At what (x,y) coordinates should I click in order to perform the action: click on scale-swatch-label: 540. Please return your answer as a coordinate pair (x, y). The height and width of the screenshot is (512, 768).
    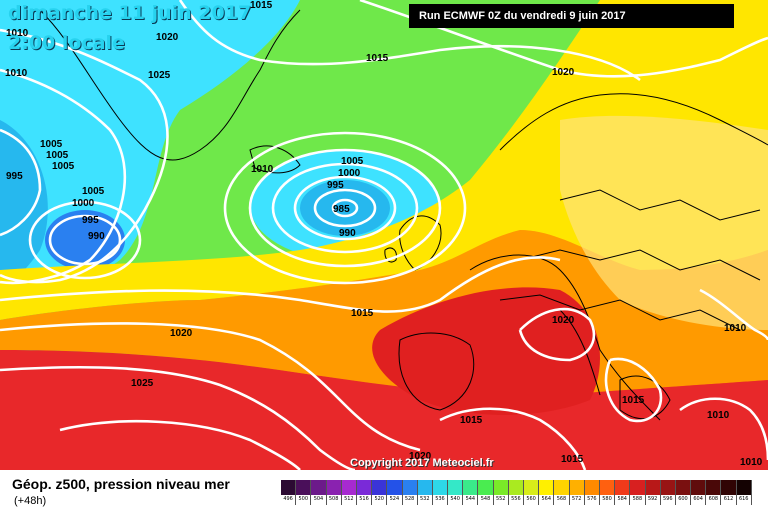
    Looking at the image, I should click on (455, 499).